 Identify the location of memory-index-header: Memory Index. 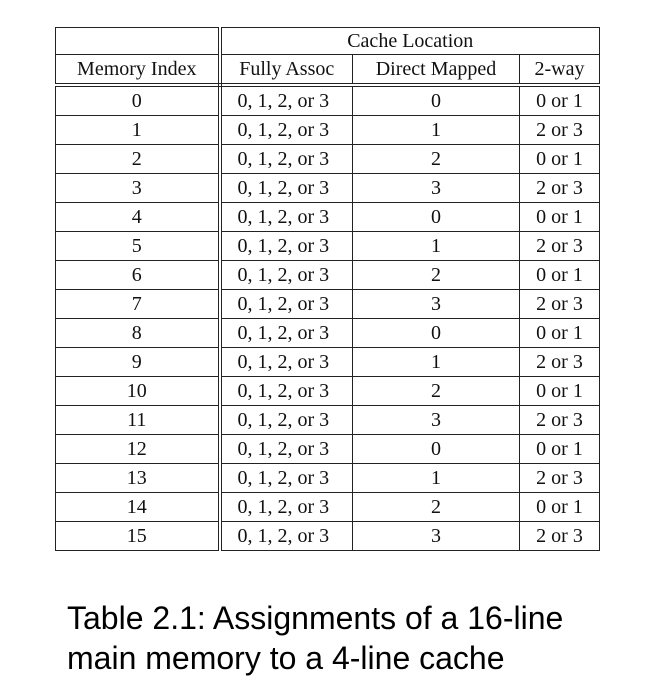
(138, 70).